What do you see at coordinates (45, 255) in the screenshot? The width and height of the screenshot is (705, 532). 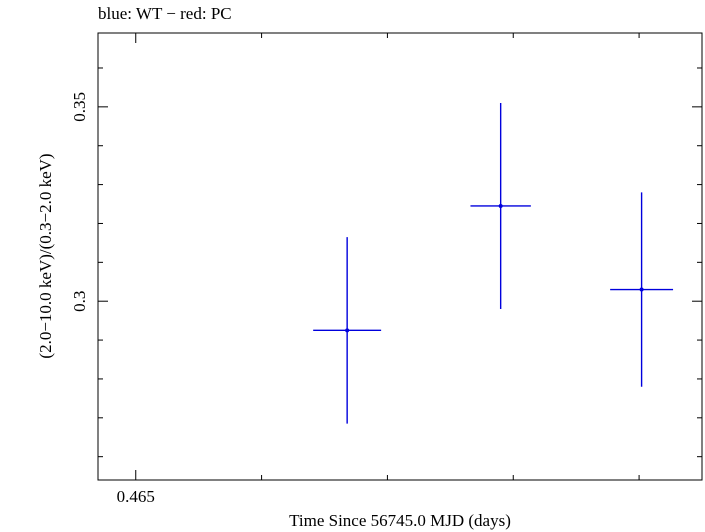 I see `y-axis-label: (2.0−10.0 keV)/(0.3−2.0 keV)` at bounding box center [45, 255].